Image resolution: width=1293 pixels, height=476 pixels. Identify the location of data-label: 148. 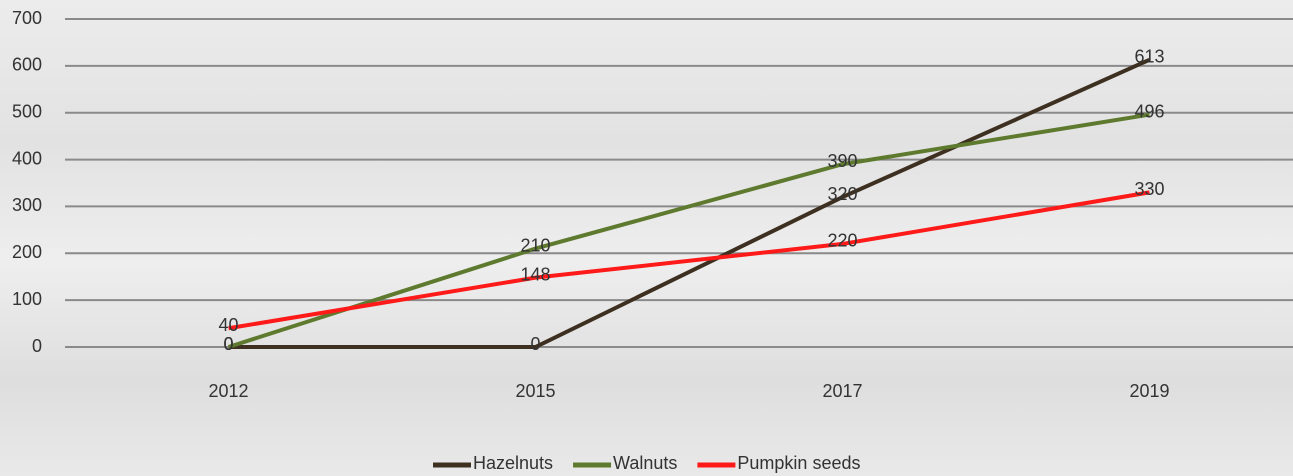
(535, 274).